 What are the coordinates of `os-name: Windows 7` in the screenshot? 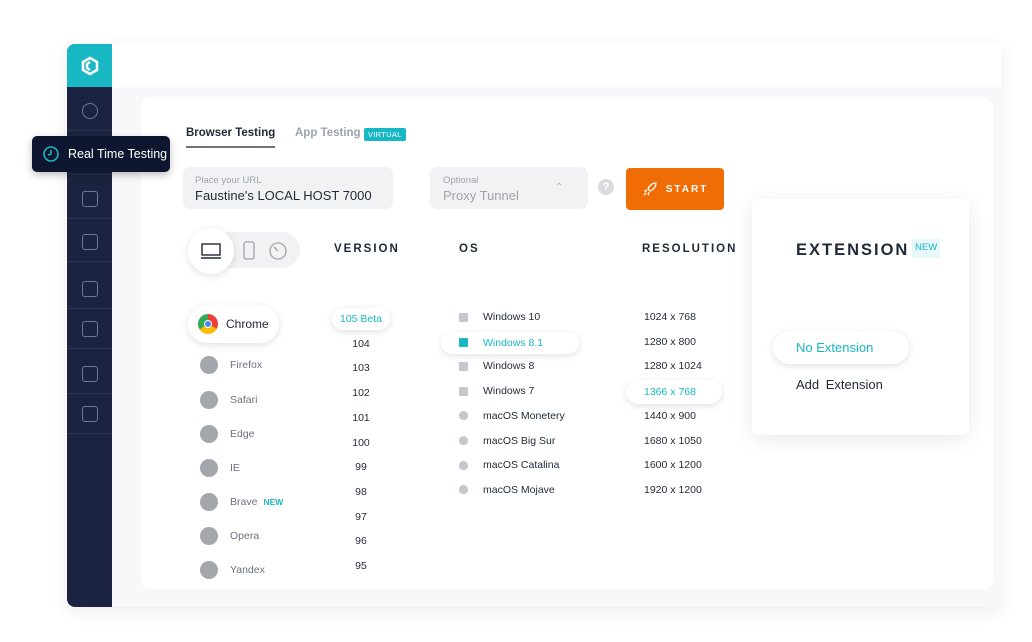 It's located at (509, 391).